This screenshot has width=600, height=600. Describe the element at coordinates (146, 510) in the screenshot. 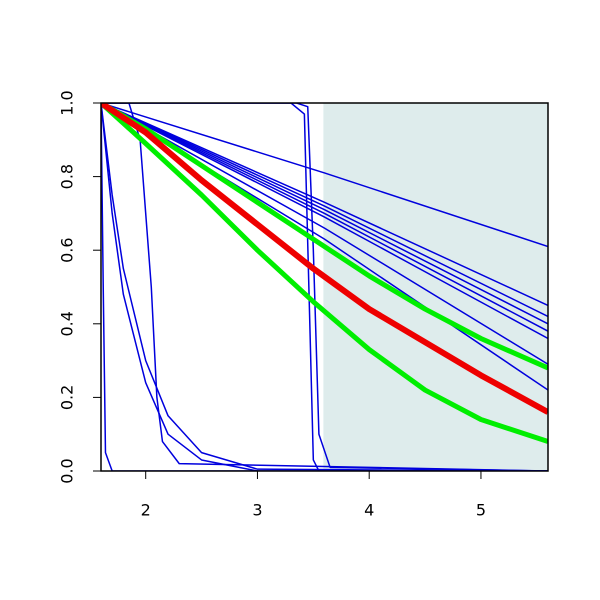

I see `x-tick-label: 2` at that location.